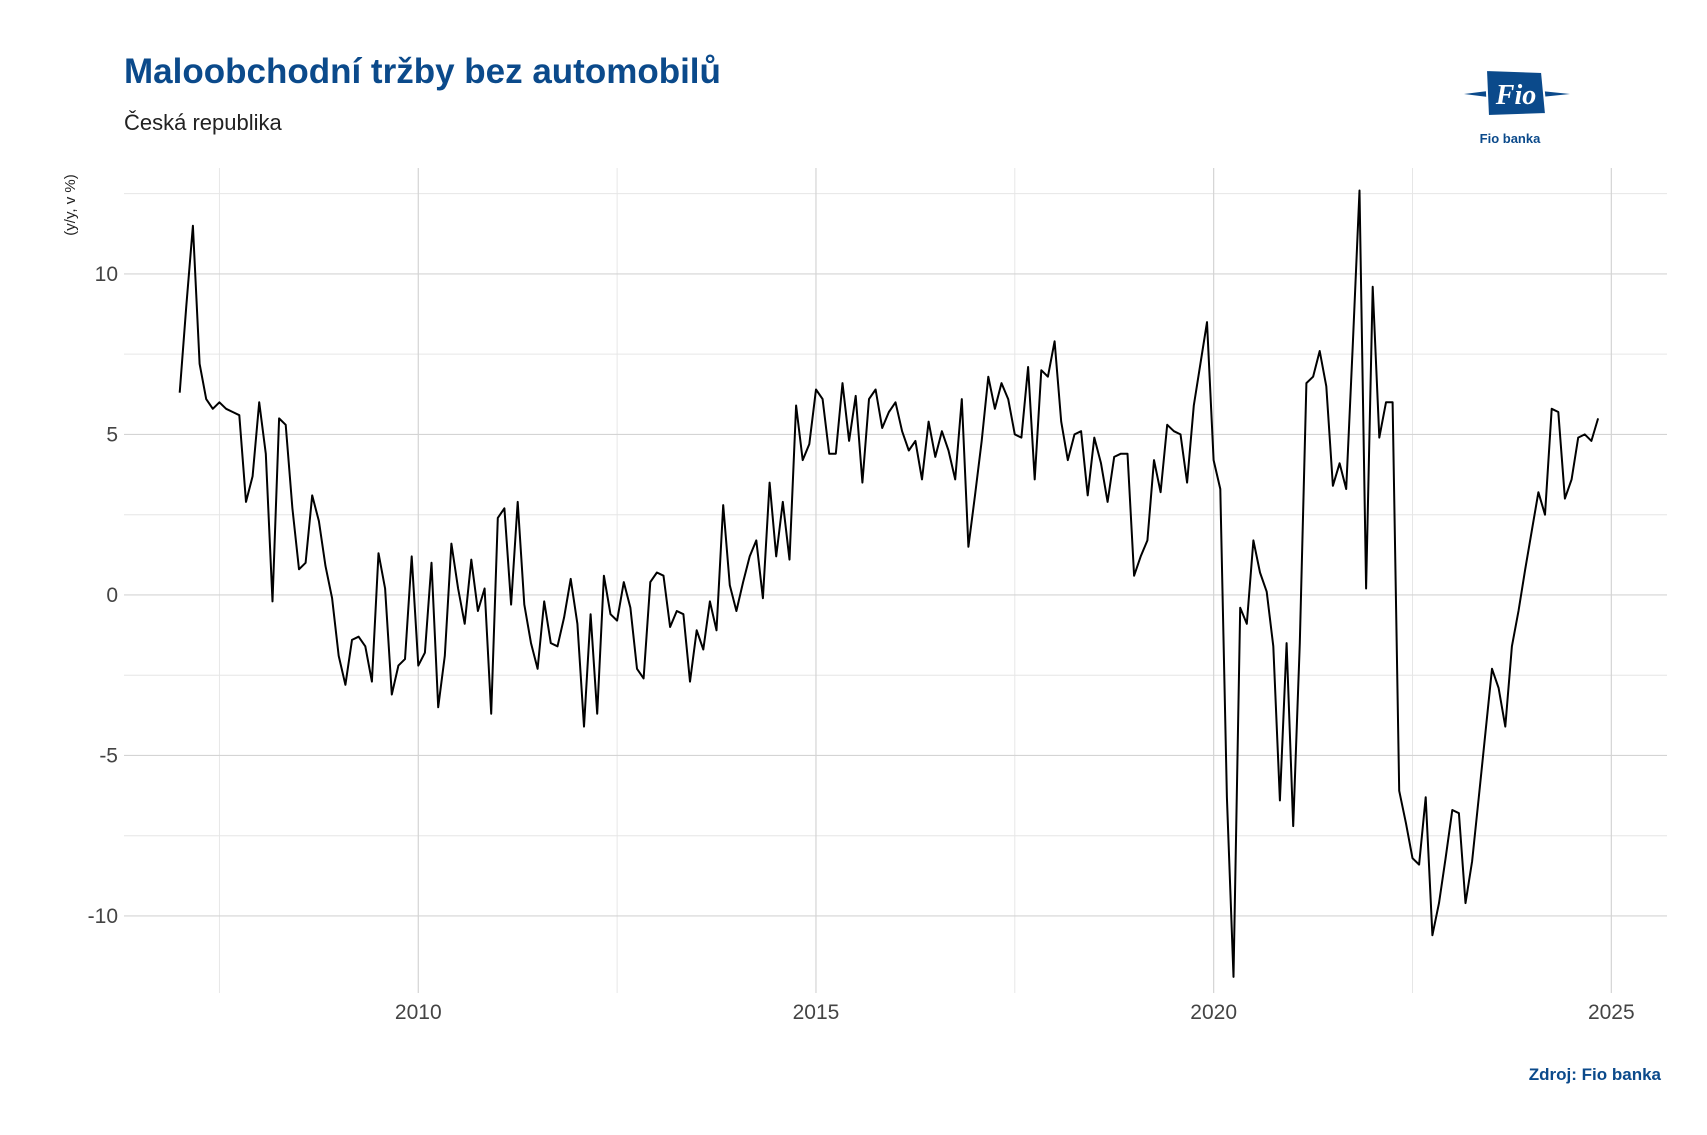 The image size is (1707, 1135). What do you see at coordinates (112, 595) in the screenshot?
I see `y-tick-label: 0` at bounding box center [112, 595].